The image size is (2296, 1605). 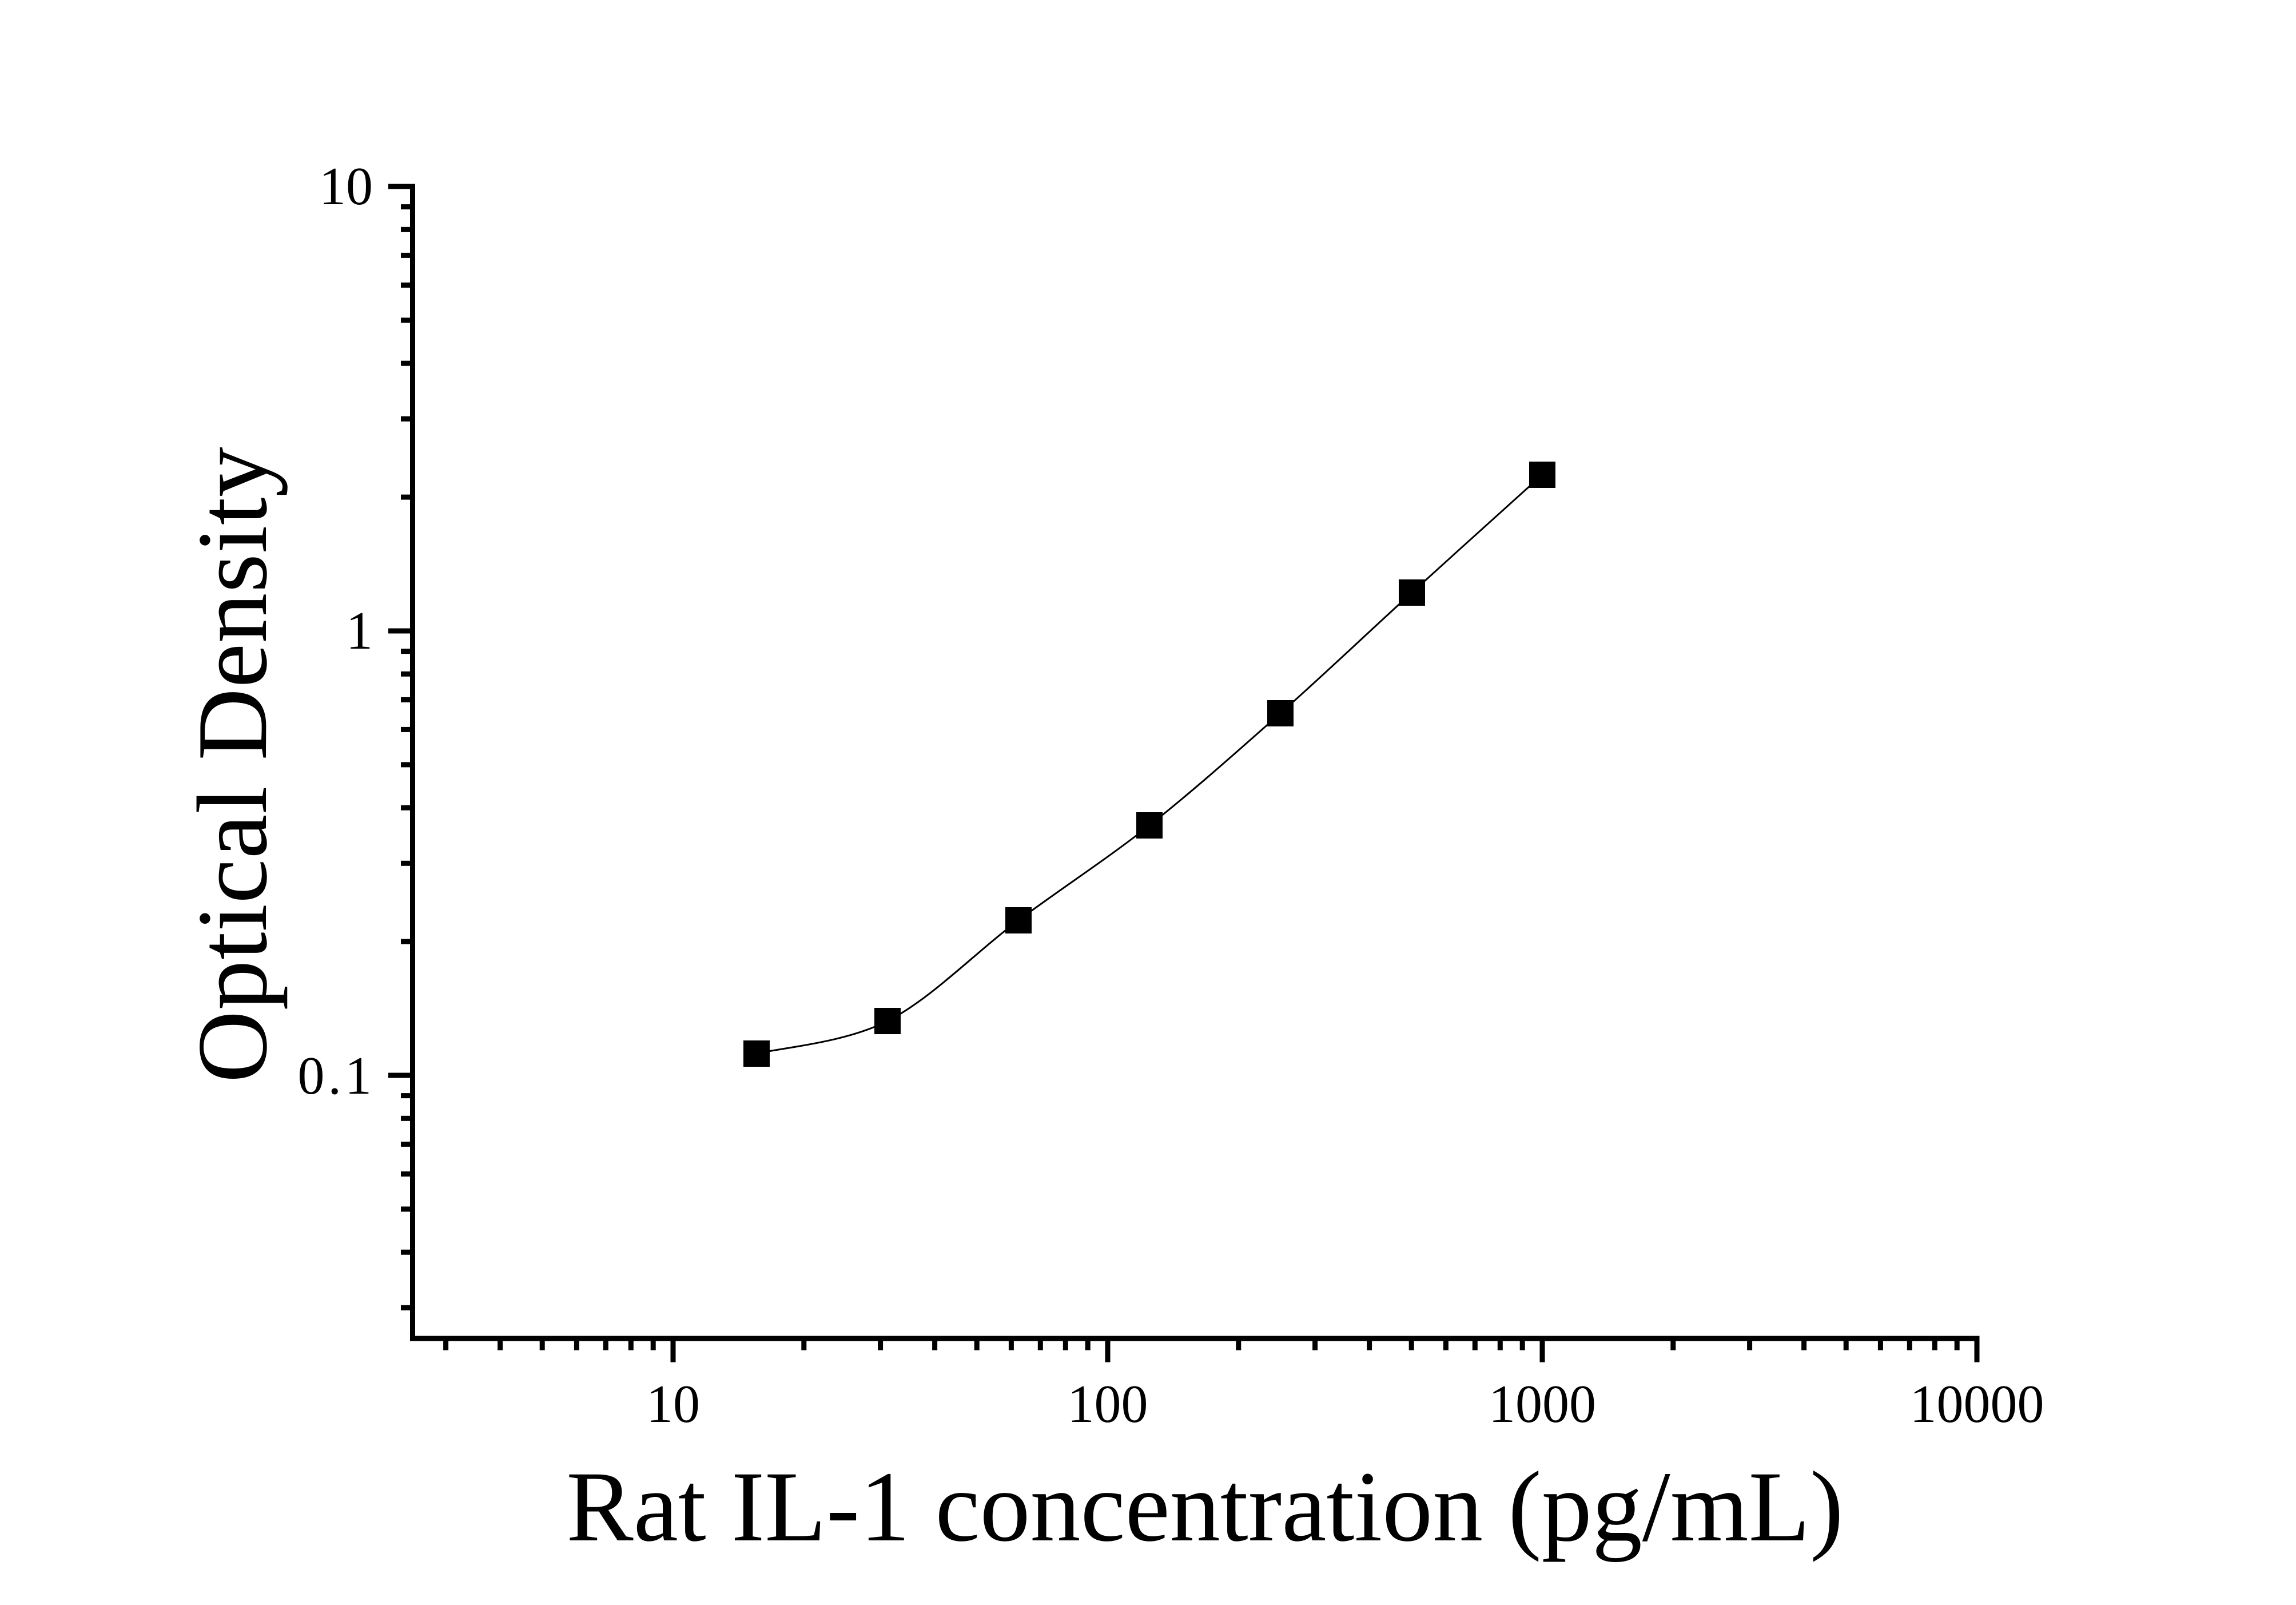 What do you see at coordinates (1108, 1404) in the screenshot?
I see `svg-text: 100` at bounding box center [1108, 1404].